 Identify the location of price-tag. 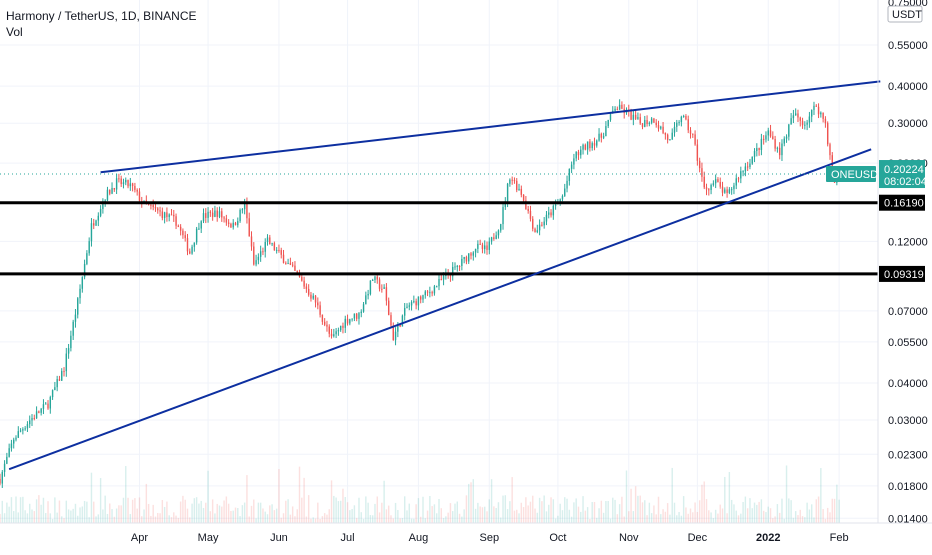
(902, 174).